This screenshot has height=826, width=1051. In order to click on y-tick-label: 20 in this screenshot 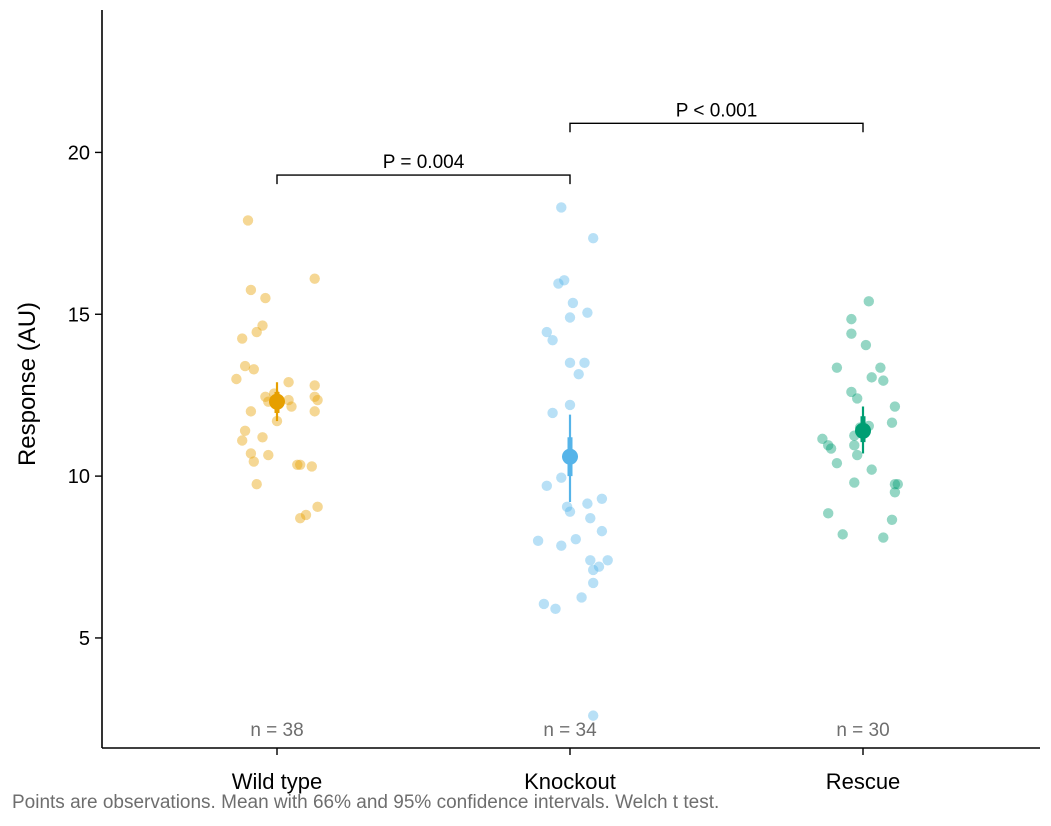, I will do `click(79, 153)`.